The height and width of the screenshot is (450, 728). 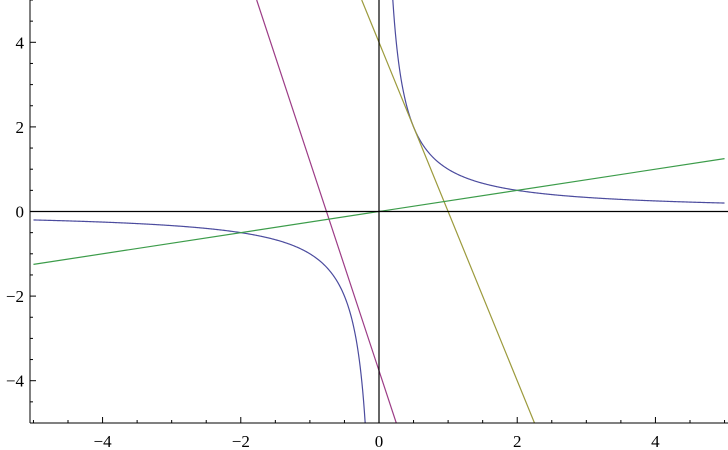 I want to click on x-tick-label: 4, so click(x=655, y=441).